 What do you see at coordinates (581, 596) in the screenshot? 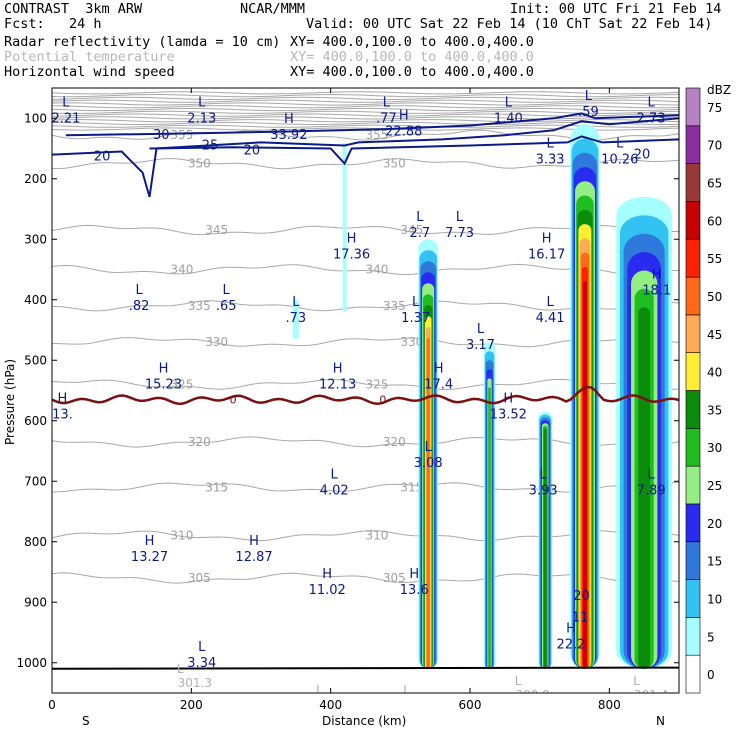
I see `extremum-value: 20` at bounding box center [581, 596].